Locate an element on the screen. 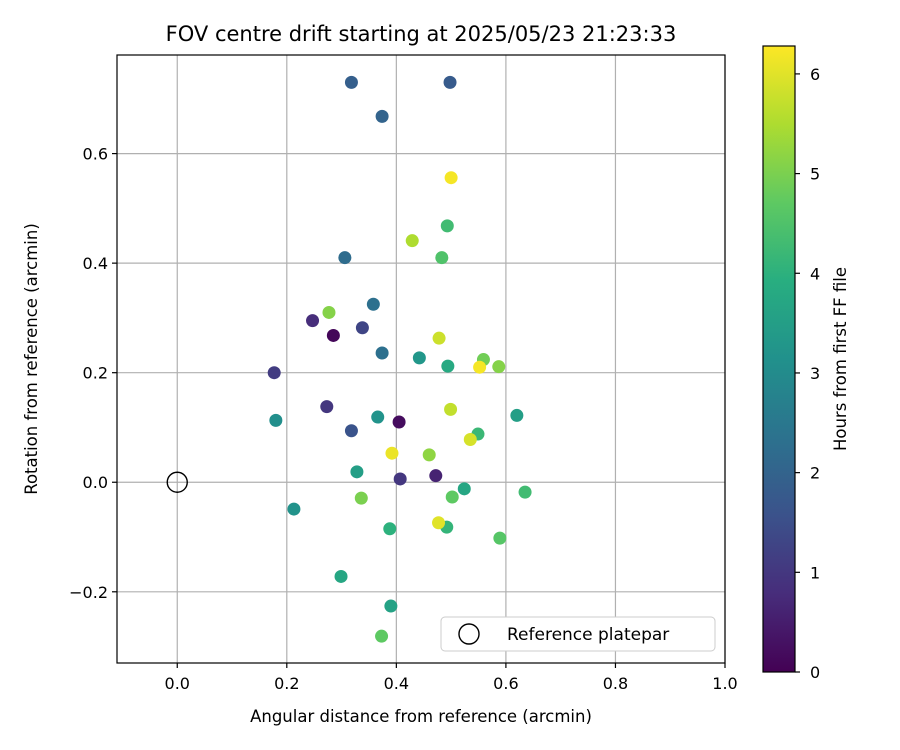 This screenshot has height=750, width=900. x-axis-ticks: 0.0 0.2 0.4 0.6 0.8 1.0 is located at coordinates (451, 678).